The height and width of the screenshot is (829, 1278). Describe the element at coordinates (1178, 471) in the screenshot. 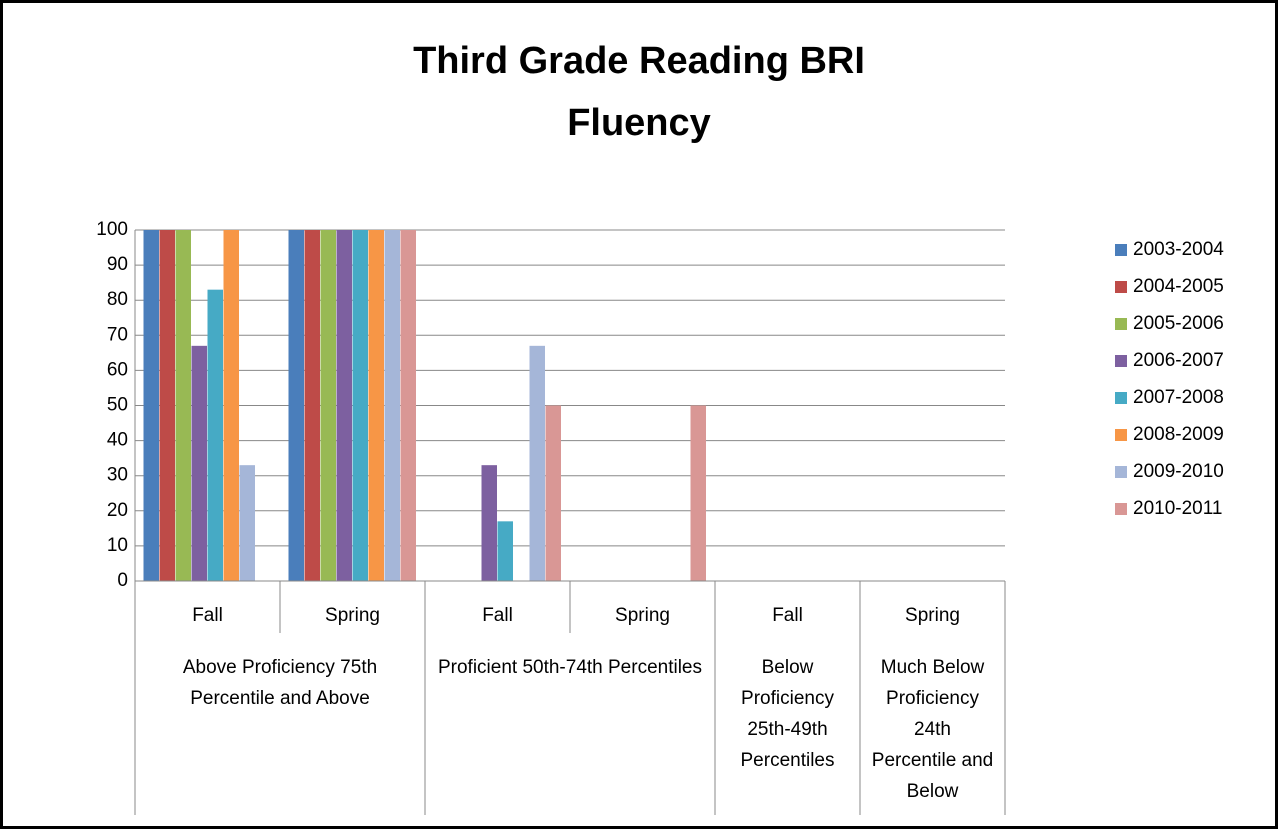

I see `legend-label: 2009-2010` at that location.